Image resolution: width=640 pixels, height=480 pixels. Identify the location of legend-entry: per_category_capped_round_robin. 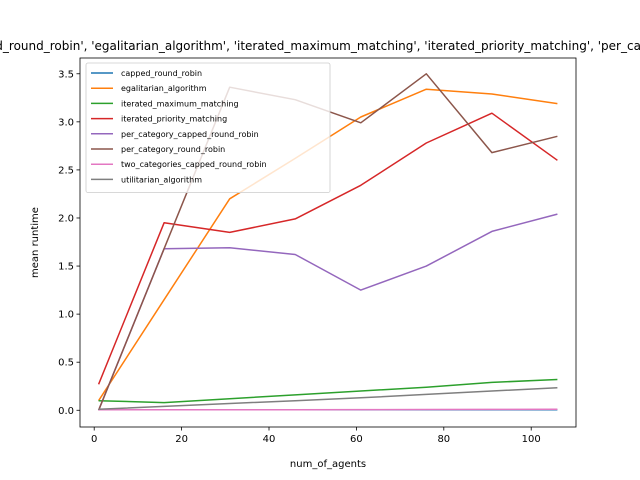
(190, 134).